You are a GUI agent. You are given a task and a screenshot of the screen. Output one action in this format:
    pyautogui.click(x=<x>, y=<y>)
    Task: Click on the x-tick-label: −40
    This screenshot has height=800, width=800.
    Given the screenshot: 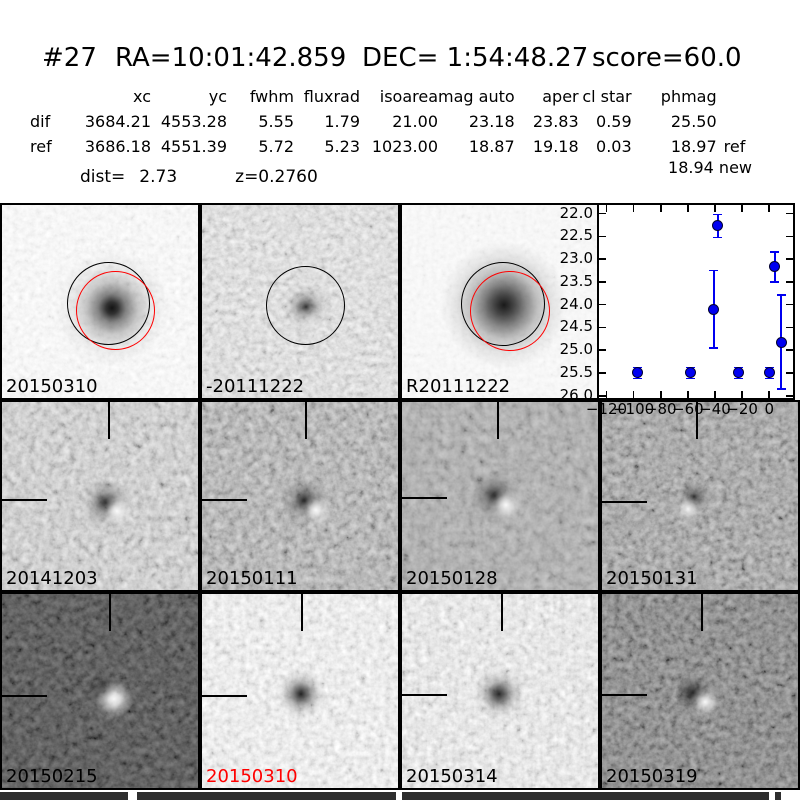 What is the action you would take?
    pyautogui.click(x=715, y=409)
    